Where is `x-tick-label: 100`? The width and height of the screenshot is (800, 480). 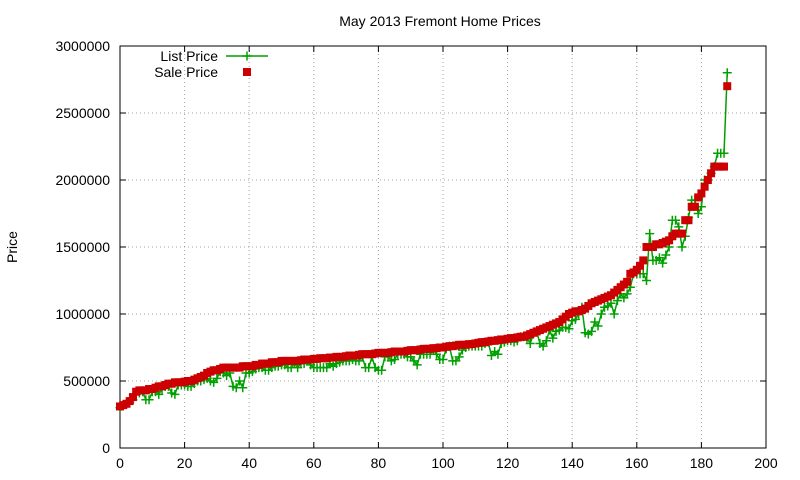 x-tick-label: 100 is located at coordinates (443, 463).